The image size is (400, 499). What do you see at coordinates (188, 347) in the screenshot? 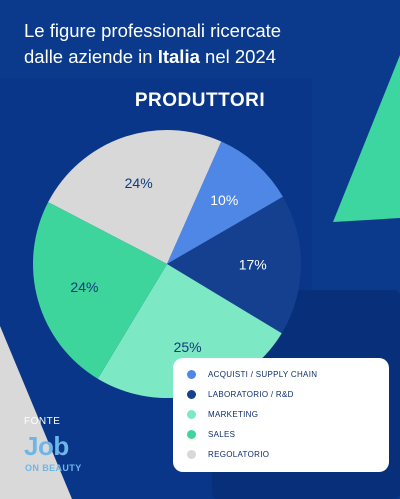
I see `pie-label-marketing: 25%` at bounding box center [188, 347].